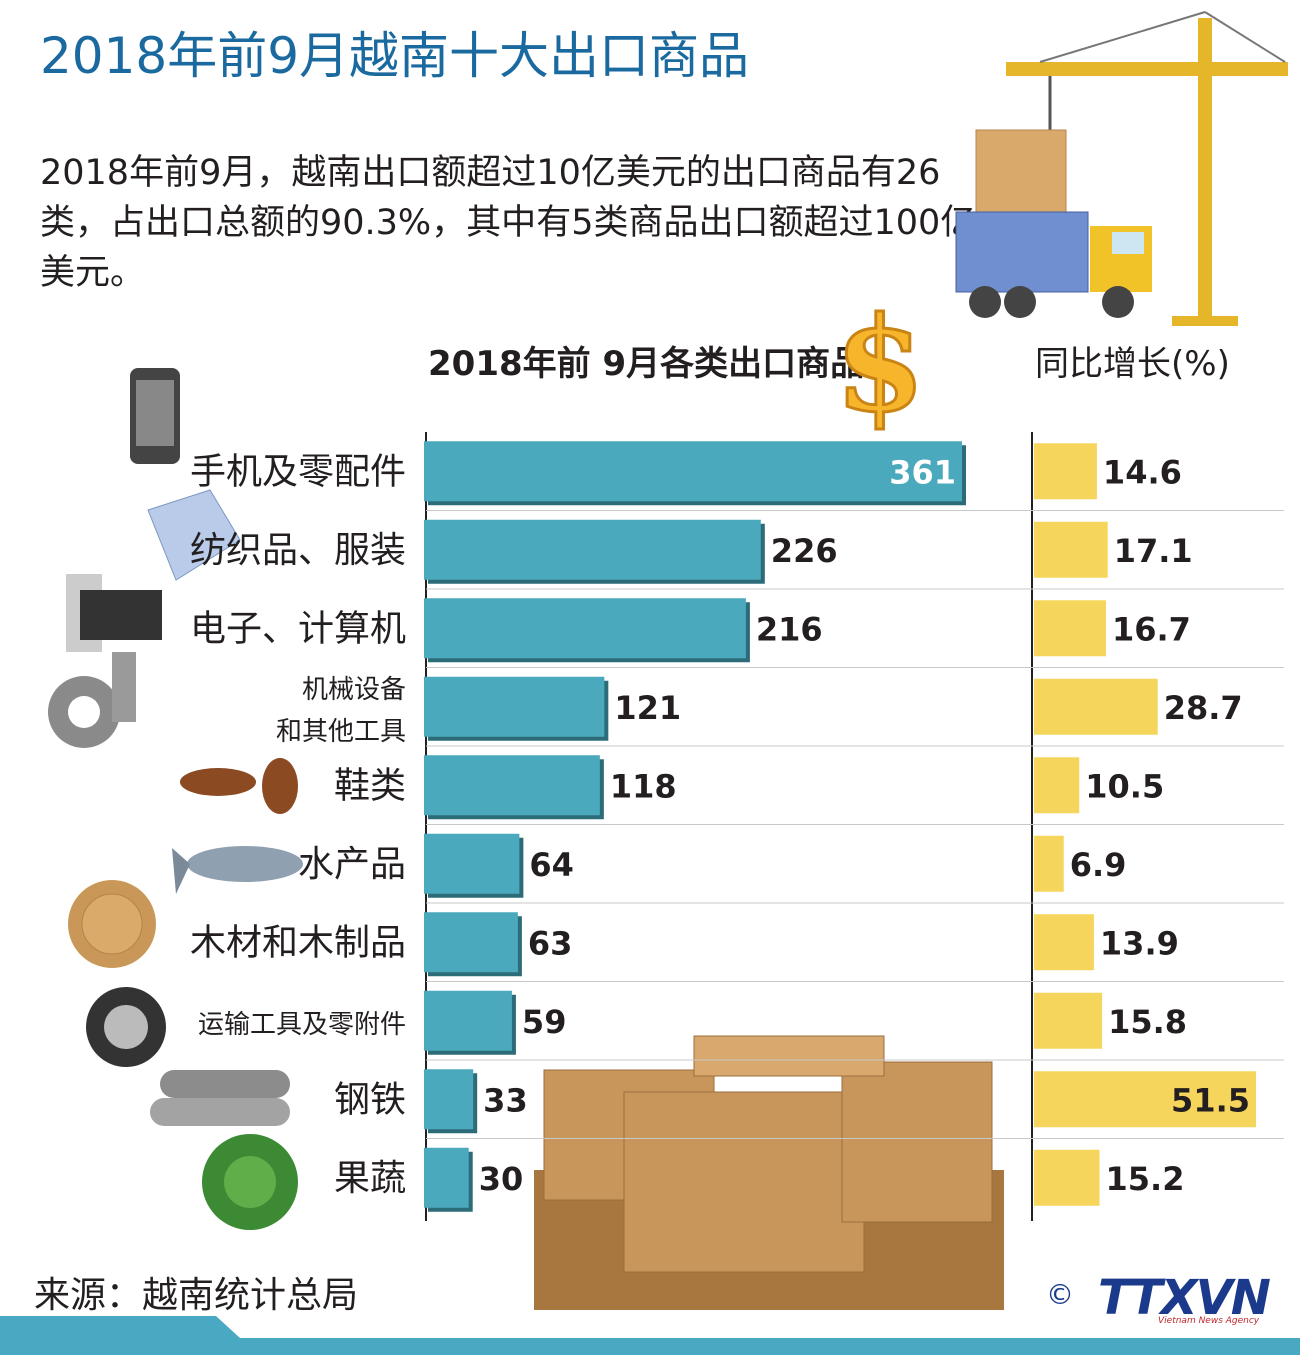 Image resolution: width=1300 pixels, height=1355 pixels. I want to click on source-note: 来源：越南统计总局, so click(196, 1295).